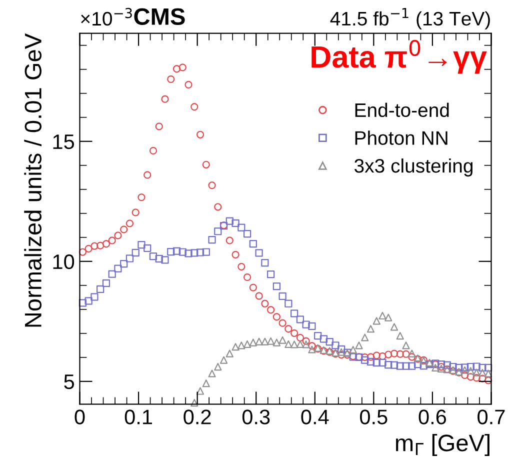  Describe the element at coordinates (399, 57) in the screenshot. I see `annotation: Data π$^{0}$→γγ` at that location.